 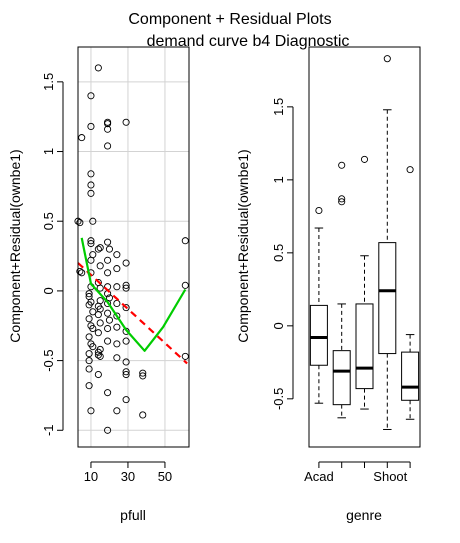 I want to click on smooth-fit-line, so click(x=133, y=294).